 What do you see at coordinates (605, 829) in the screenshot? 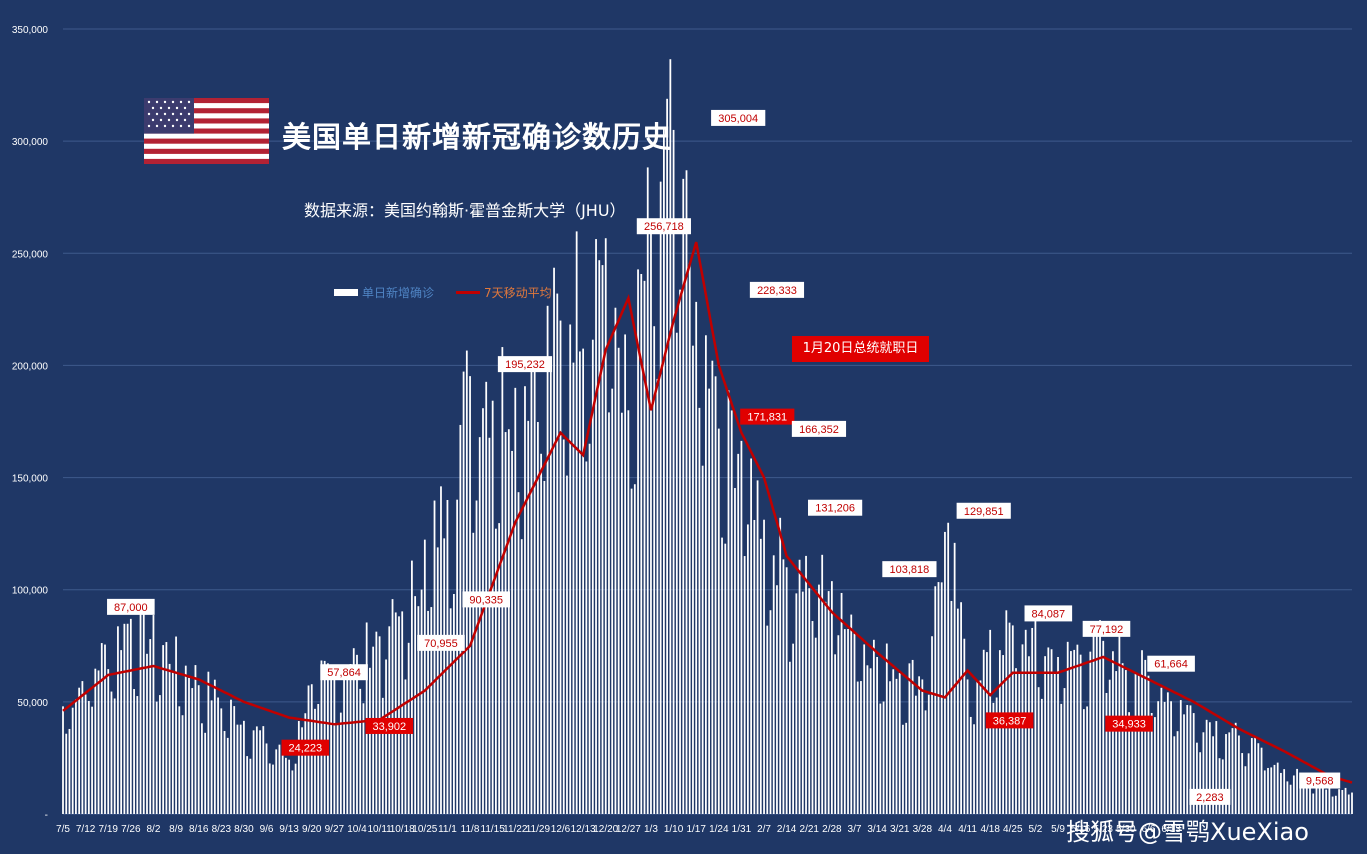
I see `x-tick-label: 12/20` at bounding box center [605, 829].